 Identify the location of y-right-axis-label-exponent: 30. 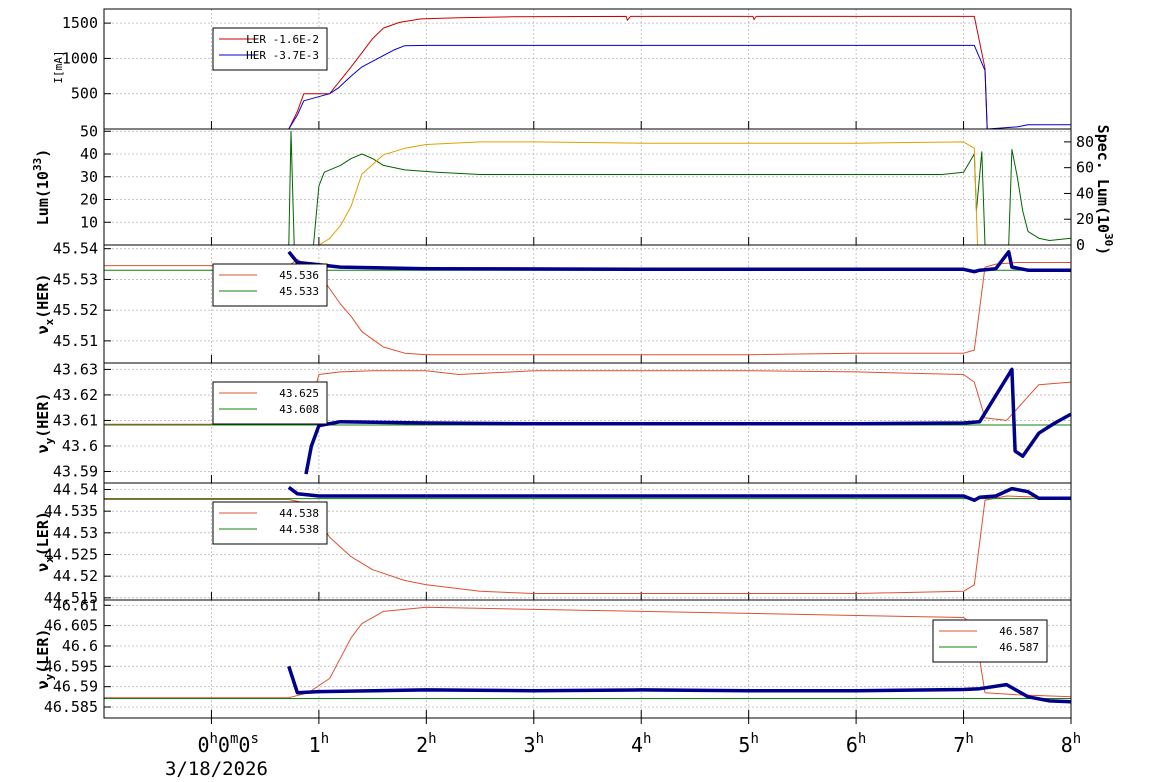
(1108, 239).